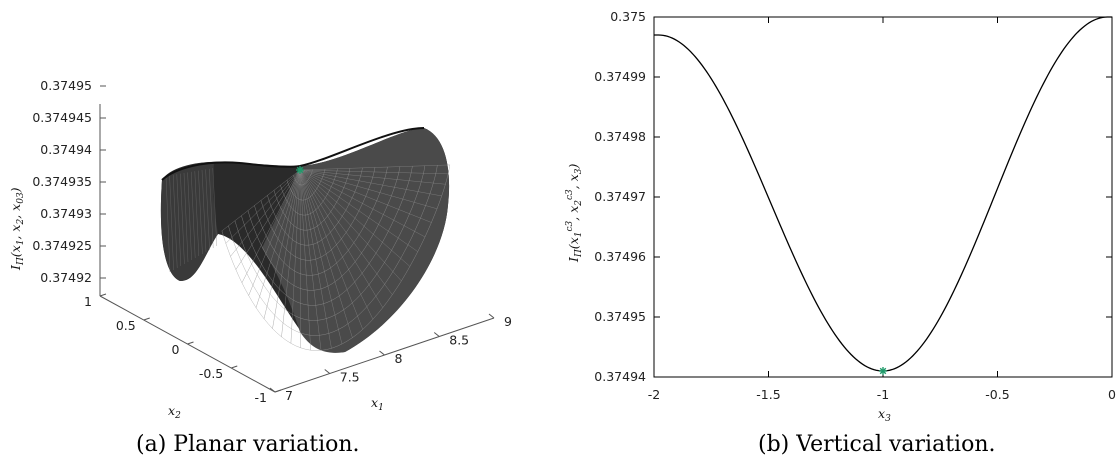 The width and height of the screenshot is (1118, 474). I want to click on x-tick-label: 8.5, so click(459, 340).